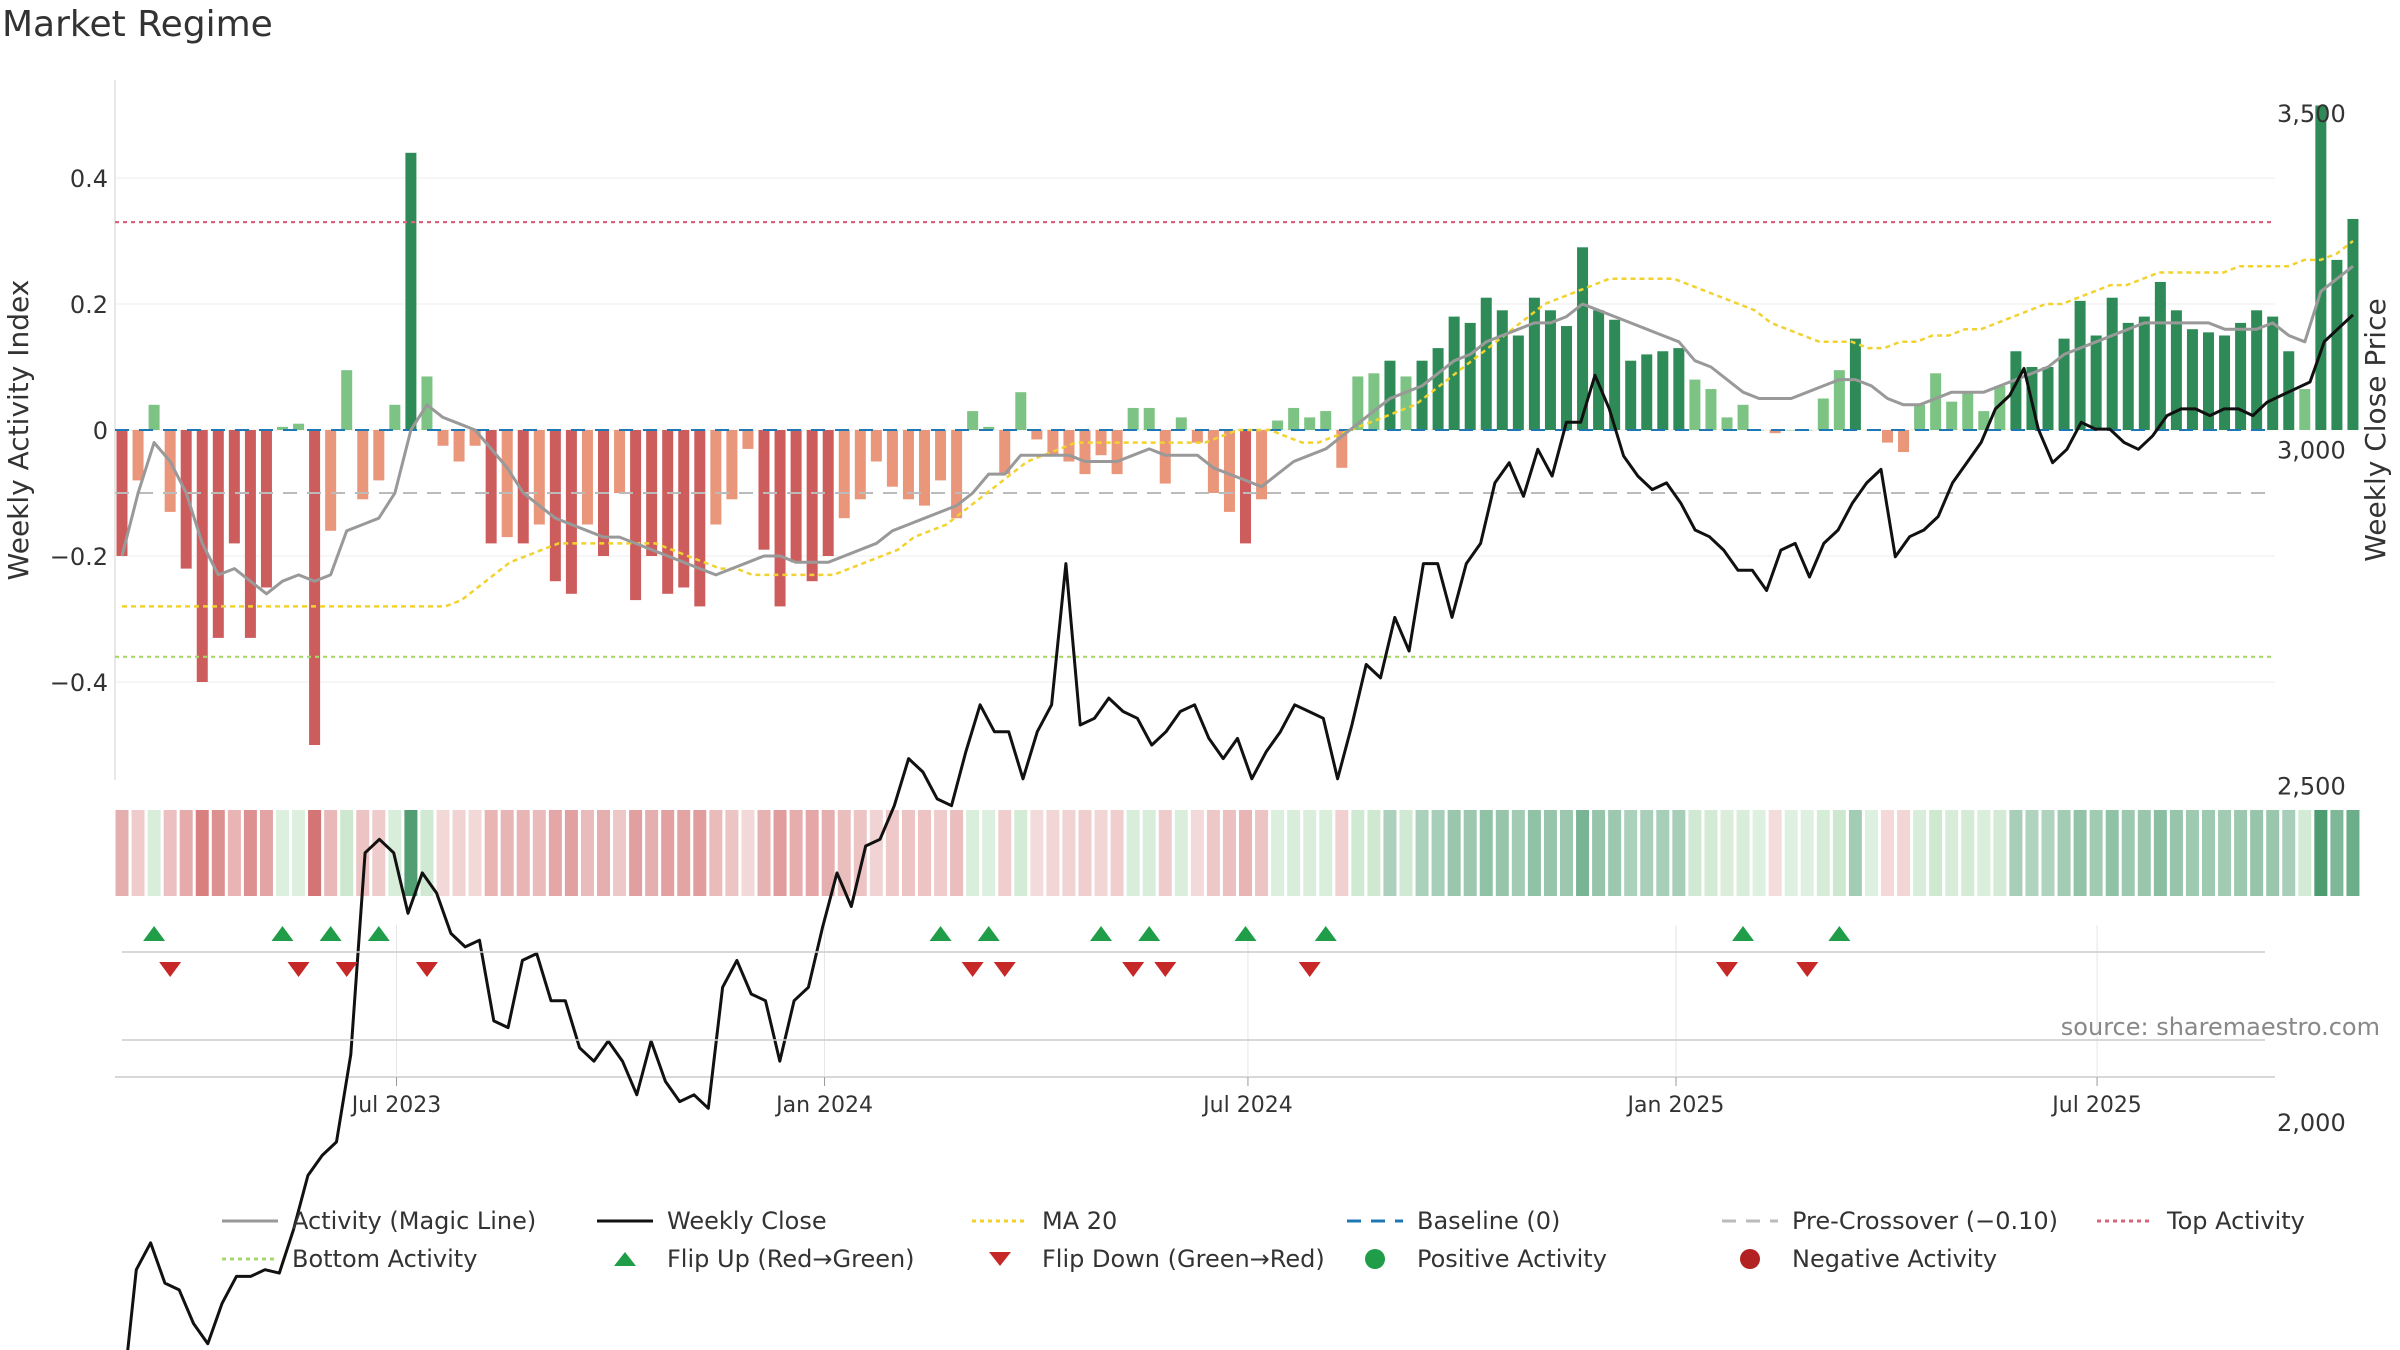 The height and width of the screenshot is (1350, 2400). I want to click on x-tick-label: Jan 2024, so click(823, 1105).